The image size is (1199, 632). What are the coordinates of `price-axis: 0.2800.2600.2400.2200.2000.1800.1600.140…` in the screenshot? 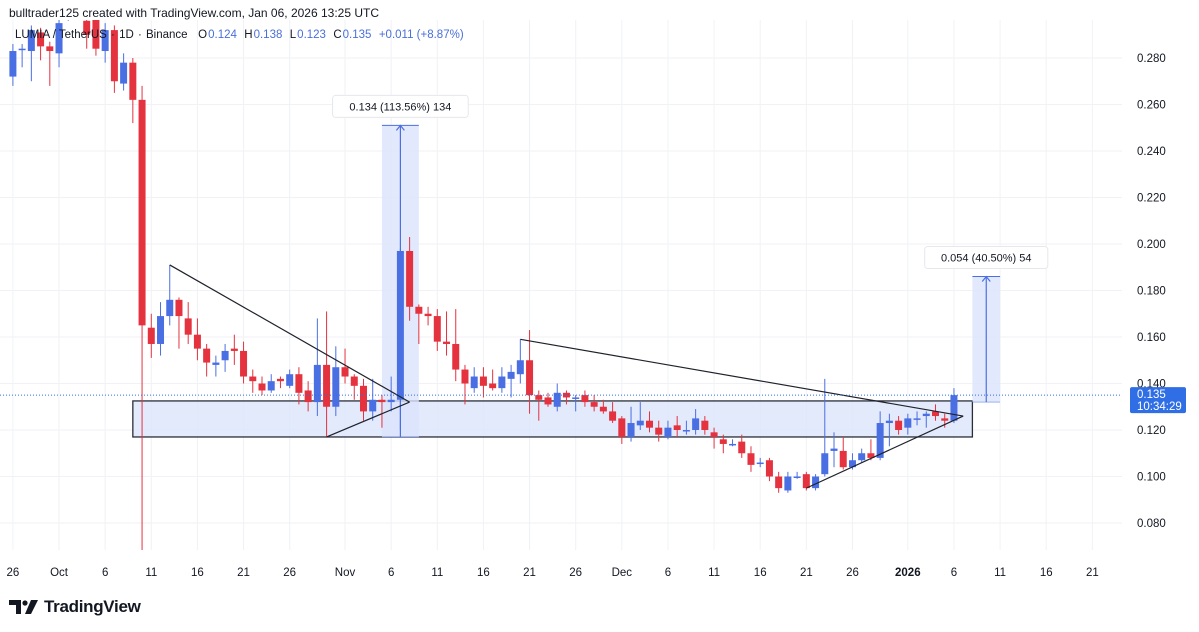 It's located at (1158, 291).